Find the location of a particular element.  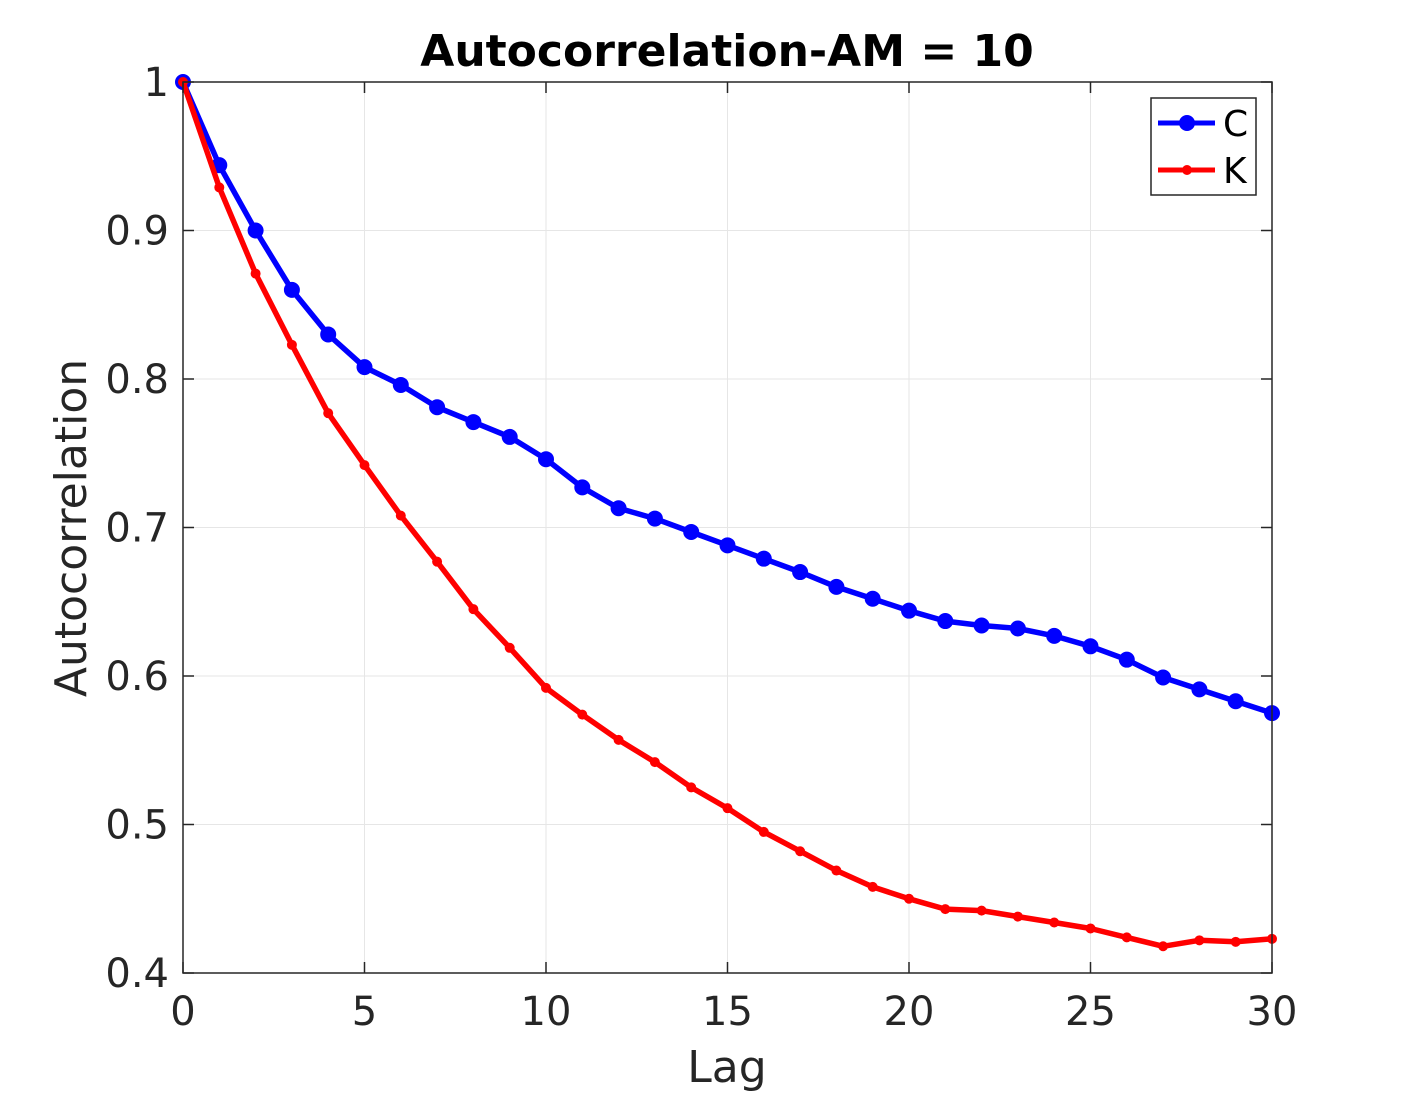

legend-marker-k is located at coordinates (1187, 170).